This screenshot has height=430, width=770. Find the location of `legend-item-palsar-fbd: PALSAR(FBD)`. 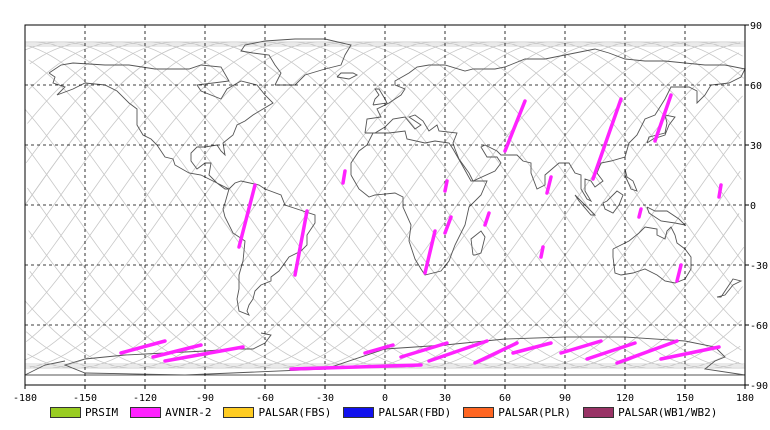

legend-item-palsar-fbd: PALSAR(FBD) is located at coordinates (397, 412).